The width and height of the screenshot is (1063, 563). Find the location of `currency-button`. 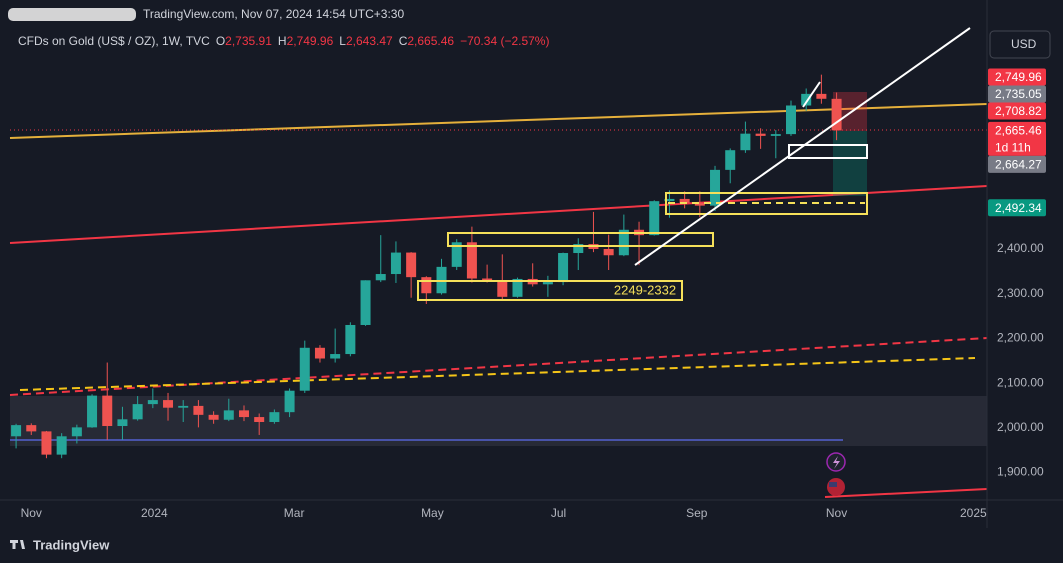

currency-button is located at coordinates (1020, 44).